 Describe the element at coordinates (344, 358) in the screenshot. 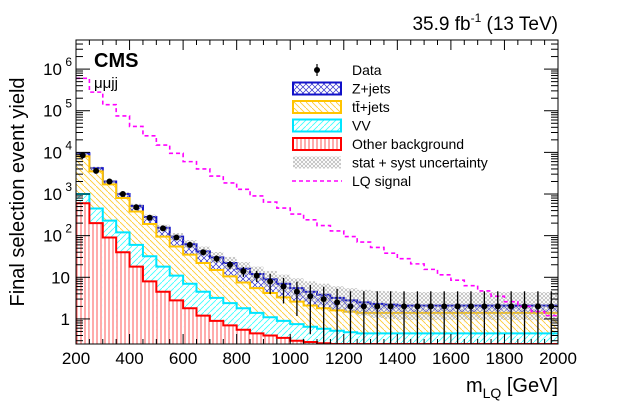

I see `x-tick-label: 1200` at that location.